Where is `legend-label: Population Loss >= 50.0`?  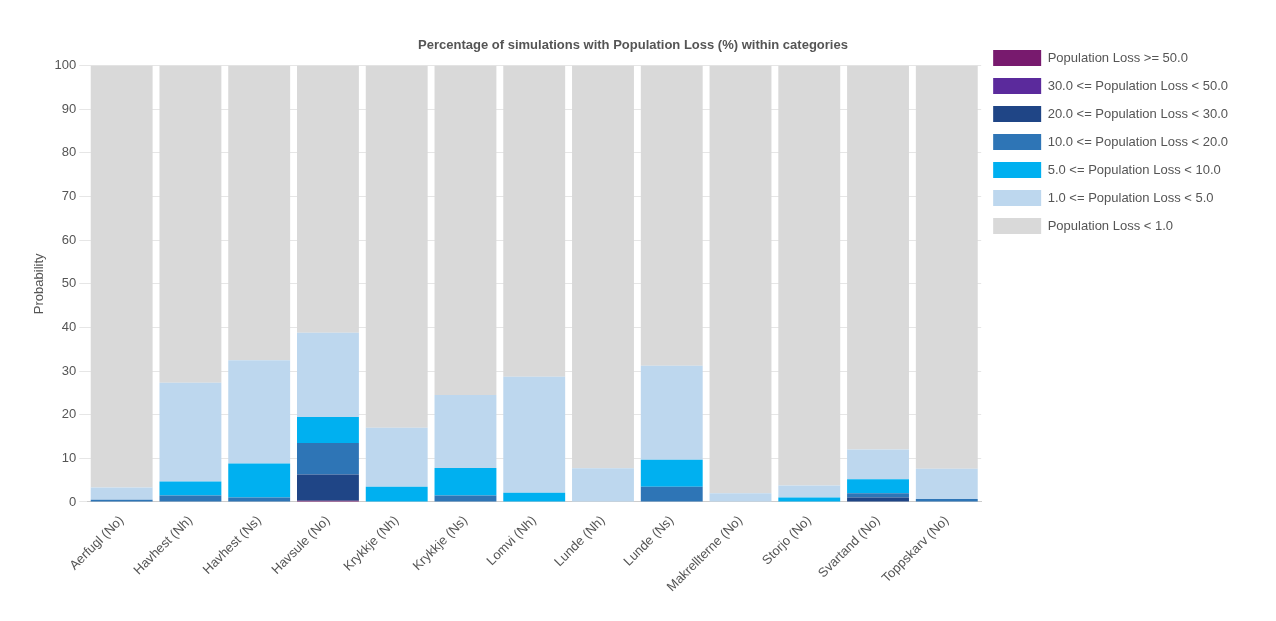 legend-label: Population Loss >= 50.0 is located at coordinates (1117, 57).